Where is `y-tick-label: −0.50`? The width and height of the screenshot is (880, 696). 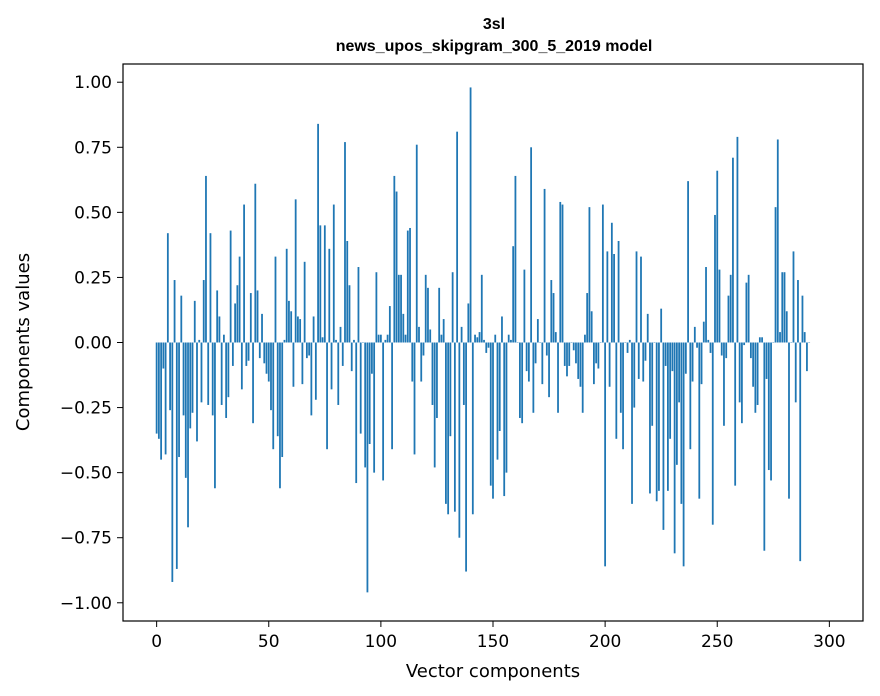 y-tick-label: −0.50 is located at coordinates (86, 474).